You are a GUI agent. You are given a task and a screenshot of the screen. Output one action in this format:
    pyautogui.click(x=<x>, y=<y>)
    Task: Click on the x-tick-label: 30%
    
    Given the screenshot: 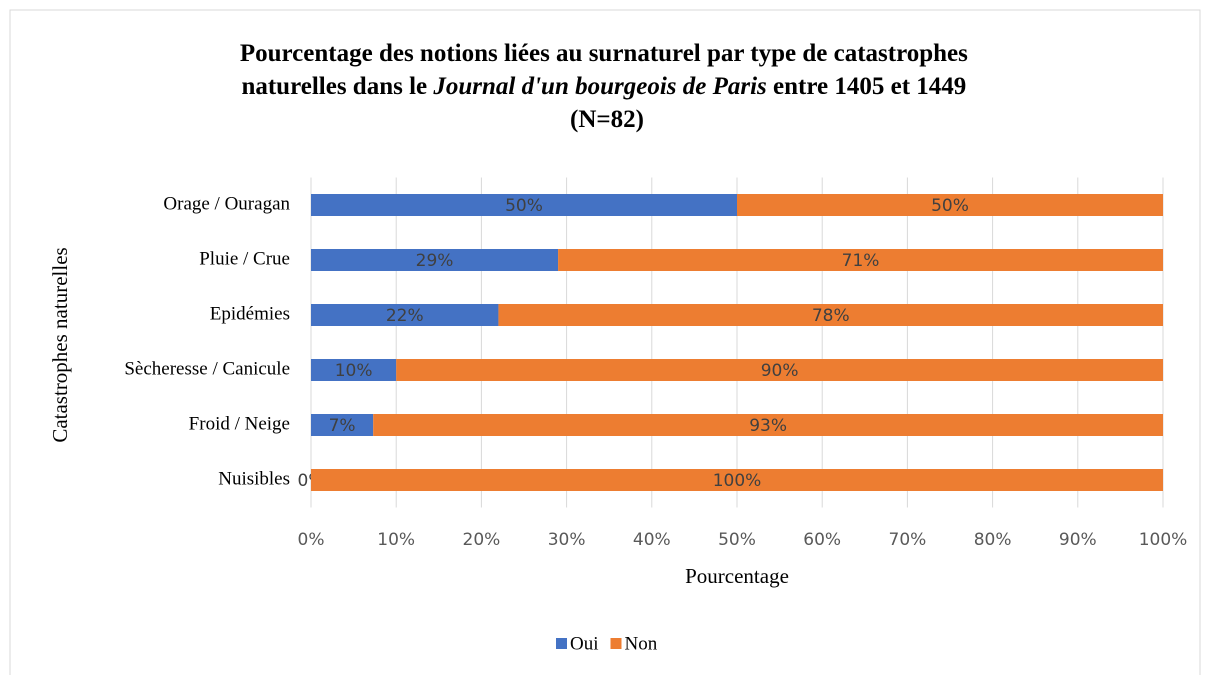 What is the action you would take?
    pyautogui.click(x=567, y=540)
    